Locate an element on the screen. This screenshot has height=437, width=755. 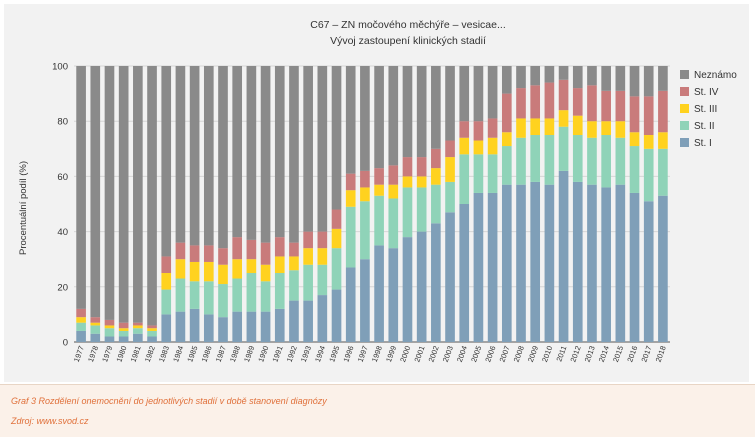
x-tick-label: 1984 is located at coordinates (178, 354).